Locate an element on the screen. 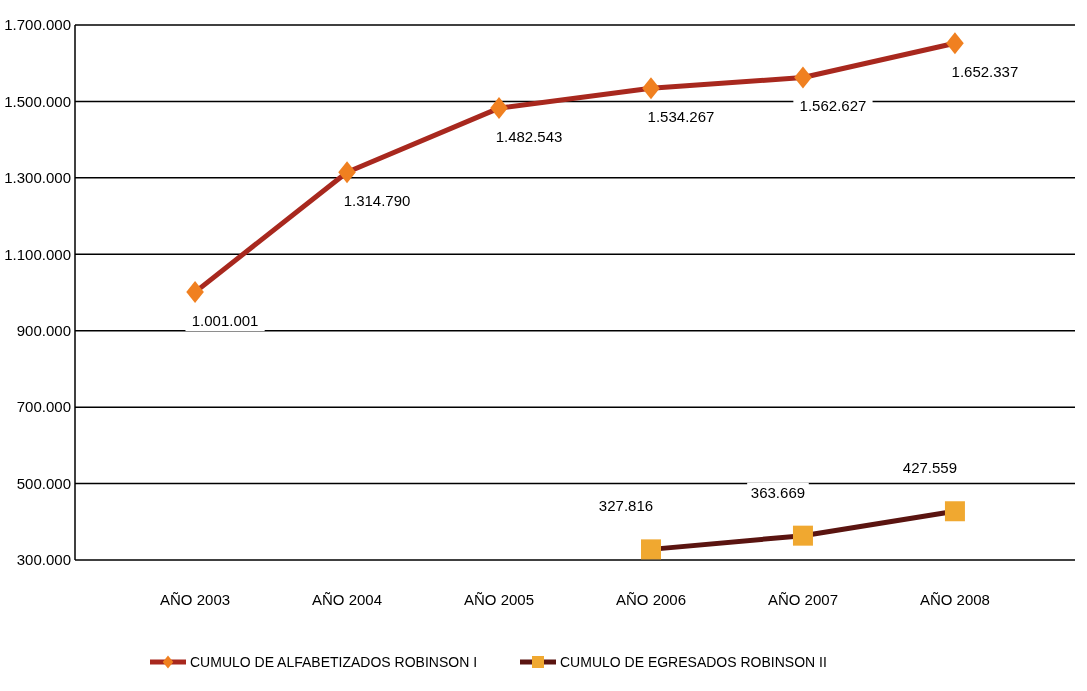  x-tick-label: AÑO 2004 is located at coordinates (347, 599).